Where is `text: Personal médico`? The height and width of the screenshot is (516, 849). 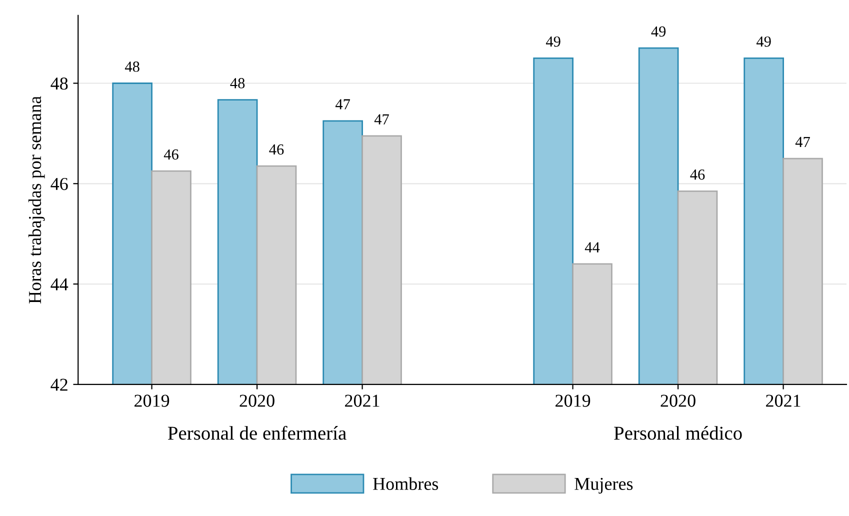
text: Personal médico is located at coordinates (678, 433).